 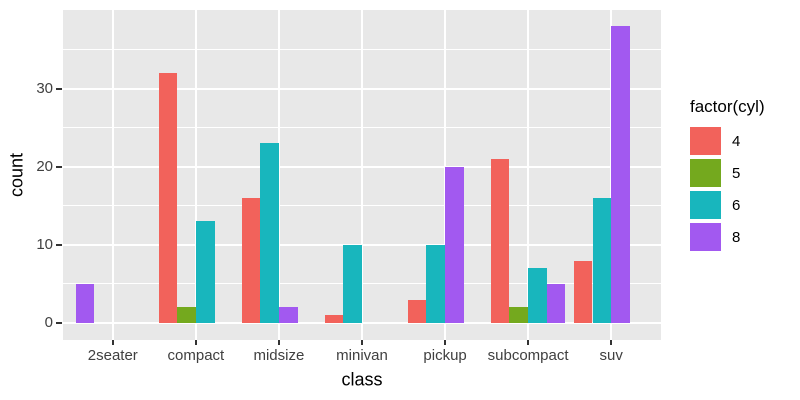 What do you see at coordinates (705, 173) in the screenshot?
I see `legend-swatch-cyl5` at bounding box center [705, 173].